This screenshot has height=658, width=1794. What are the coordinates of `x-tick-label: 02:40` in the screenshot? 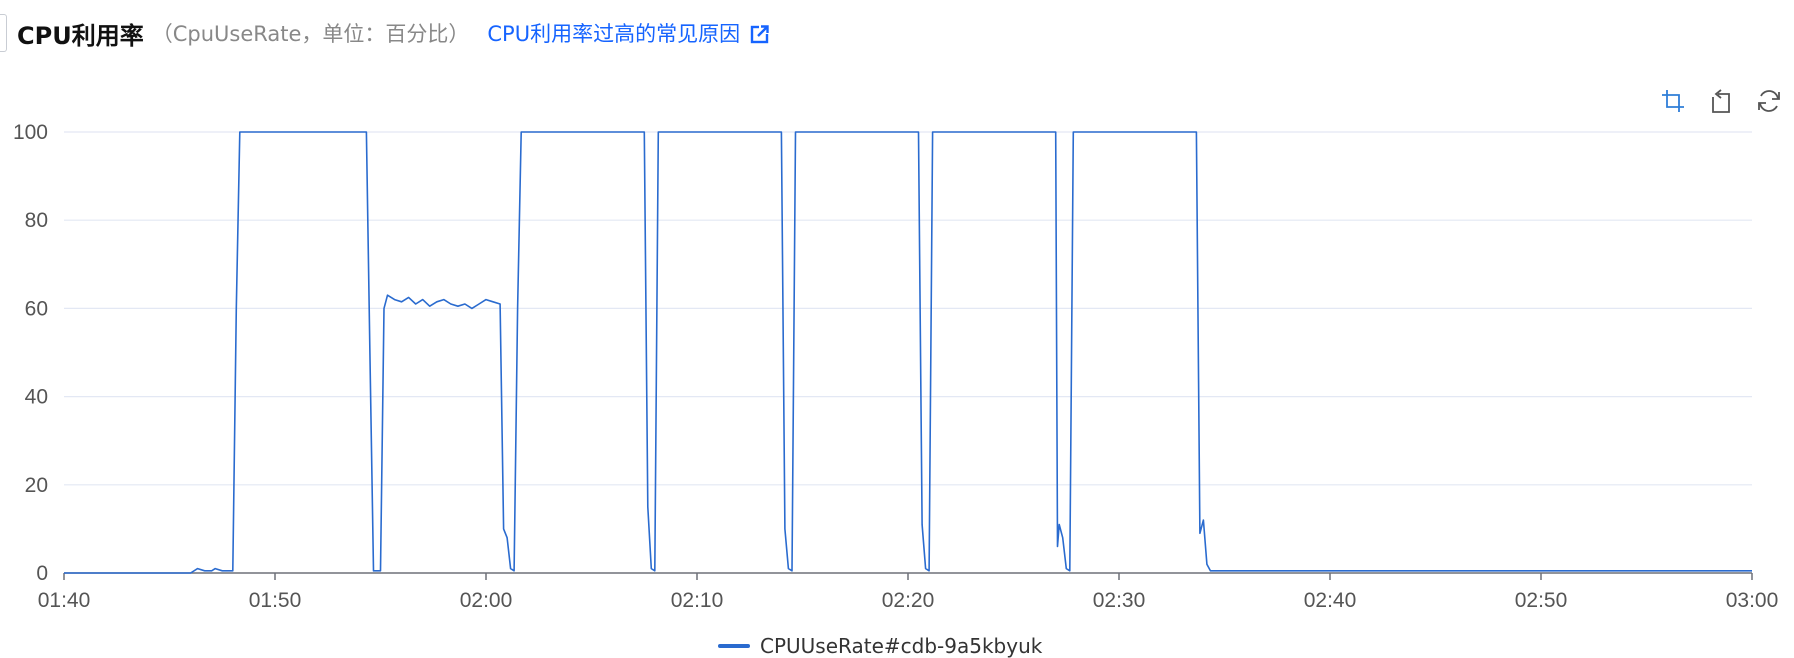 It's located at (1330, 600).